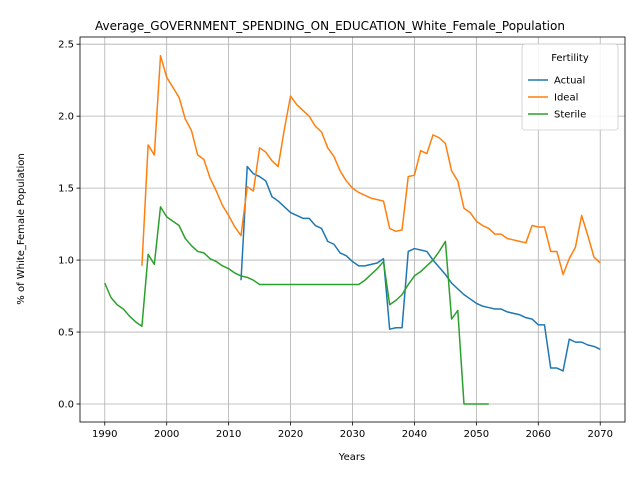 The image size is (640, 480). Describe the element at coordinates (414, 434) in the screenshot. I see `x-tick-label: 2040` at that location.